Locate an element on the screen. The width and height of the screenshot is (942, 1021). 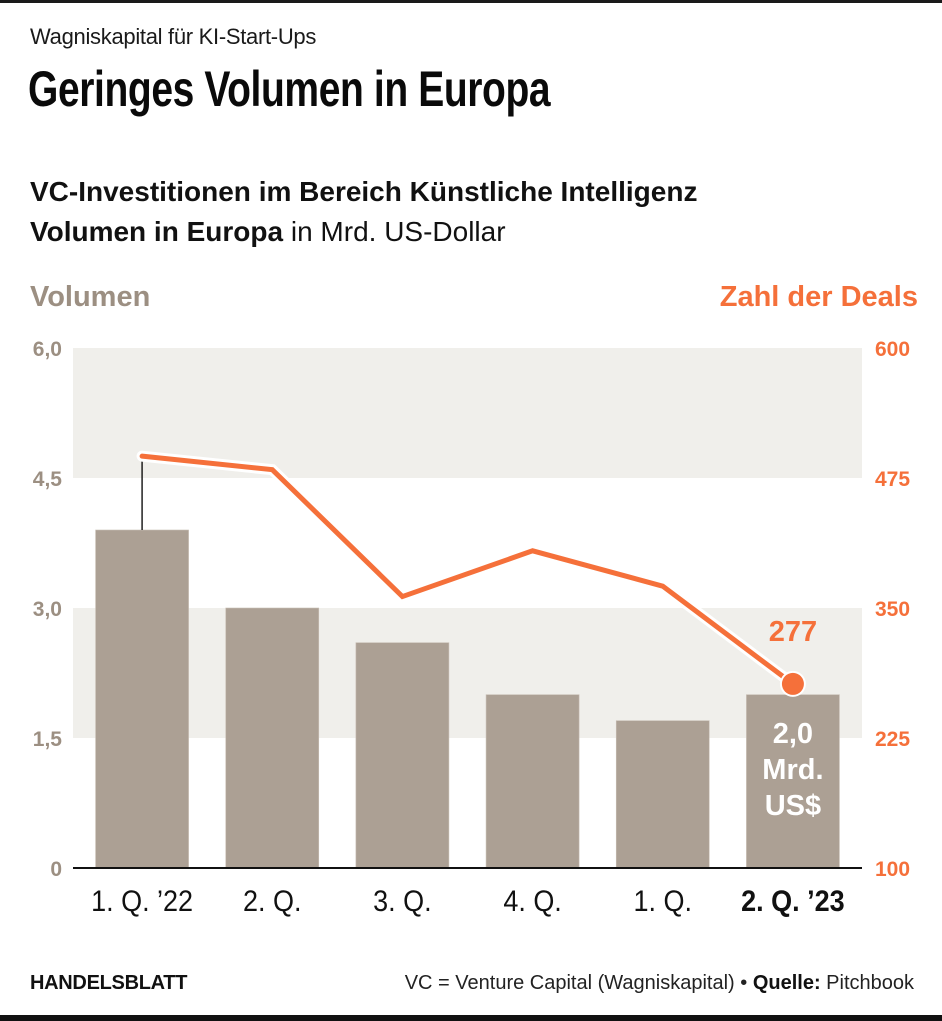
footer-definition: VC = Venture Capital (Wagniskapital) • is located at coordinates (578, 983).